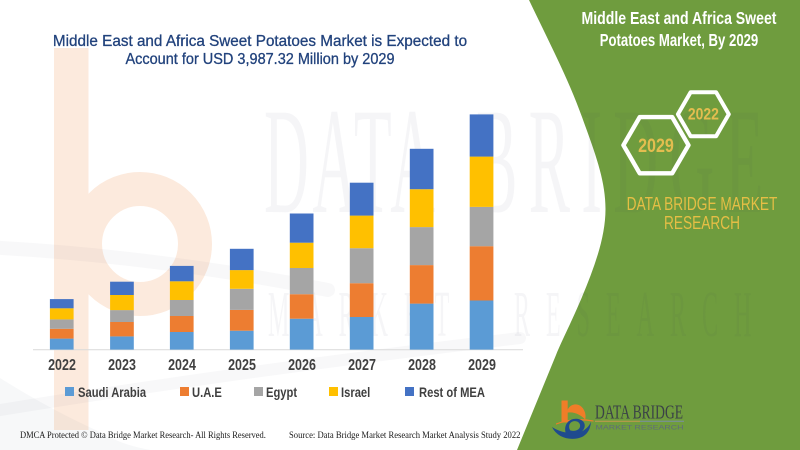 Image resolution: width=800 pixels, height=450 pixels. I want to click on svg-text: 2022, so click(703, 115).